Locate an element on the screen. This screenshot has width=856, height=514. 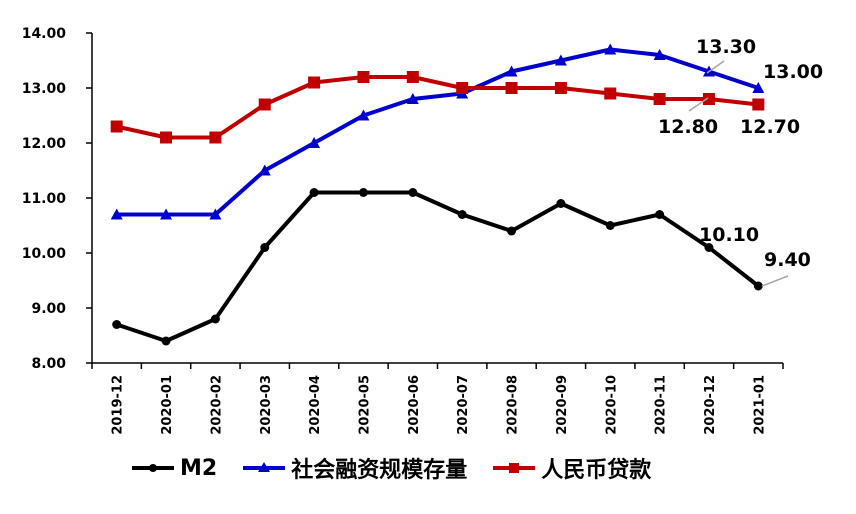
x-tick-label: 2020-05 is located at coordinates (364, 405).